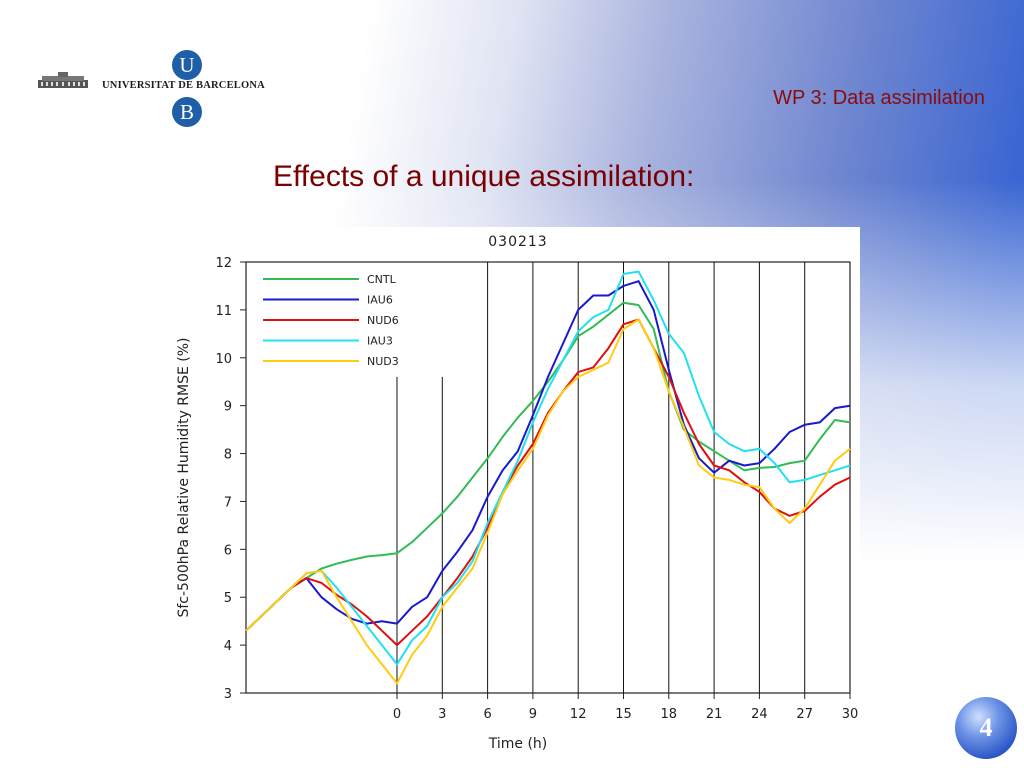 This screenshot has height=768, width=1024. What do you see at coordinates (223, 263) in the screenshot?
I see `y-tick-label: 12` at bounding box center [223, 263].